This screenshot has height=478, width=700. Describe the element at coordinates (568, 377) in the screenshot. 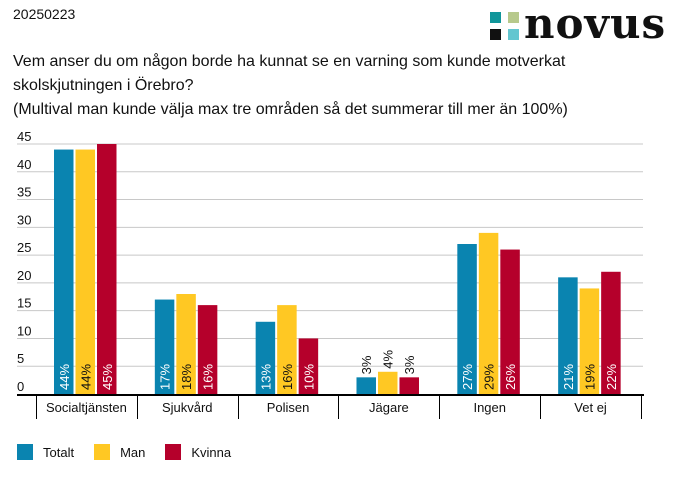

I see `data-label: 21%` at that location.